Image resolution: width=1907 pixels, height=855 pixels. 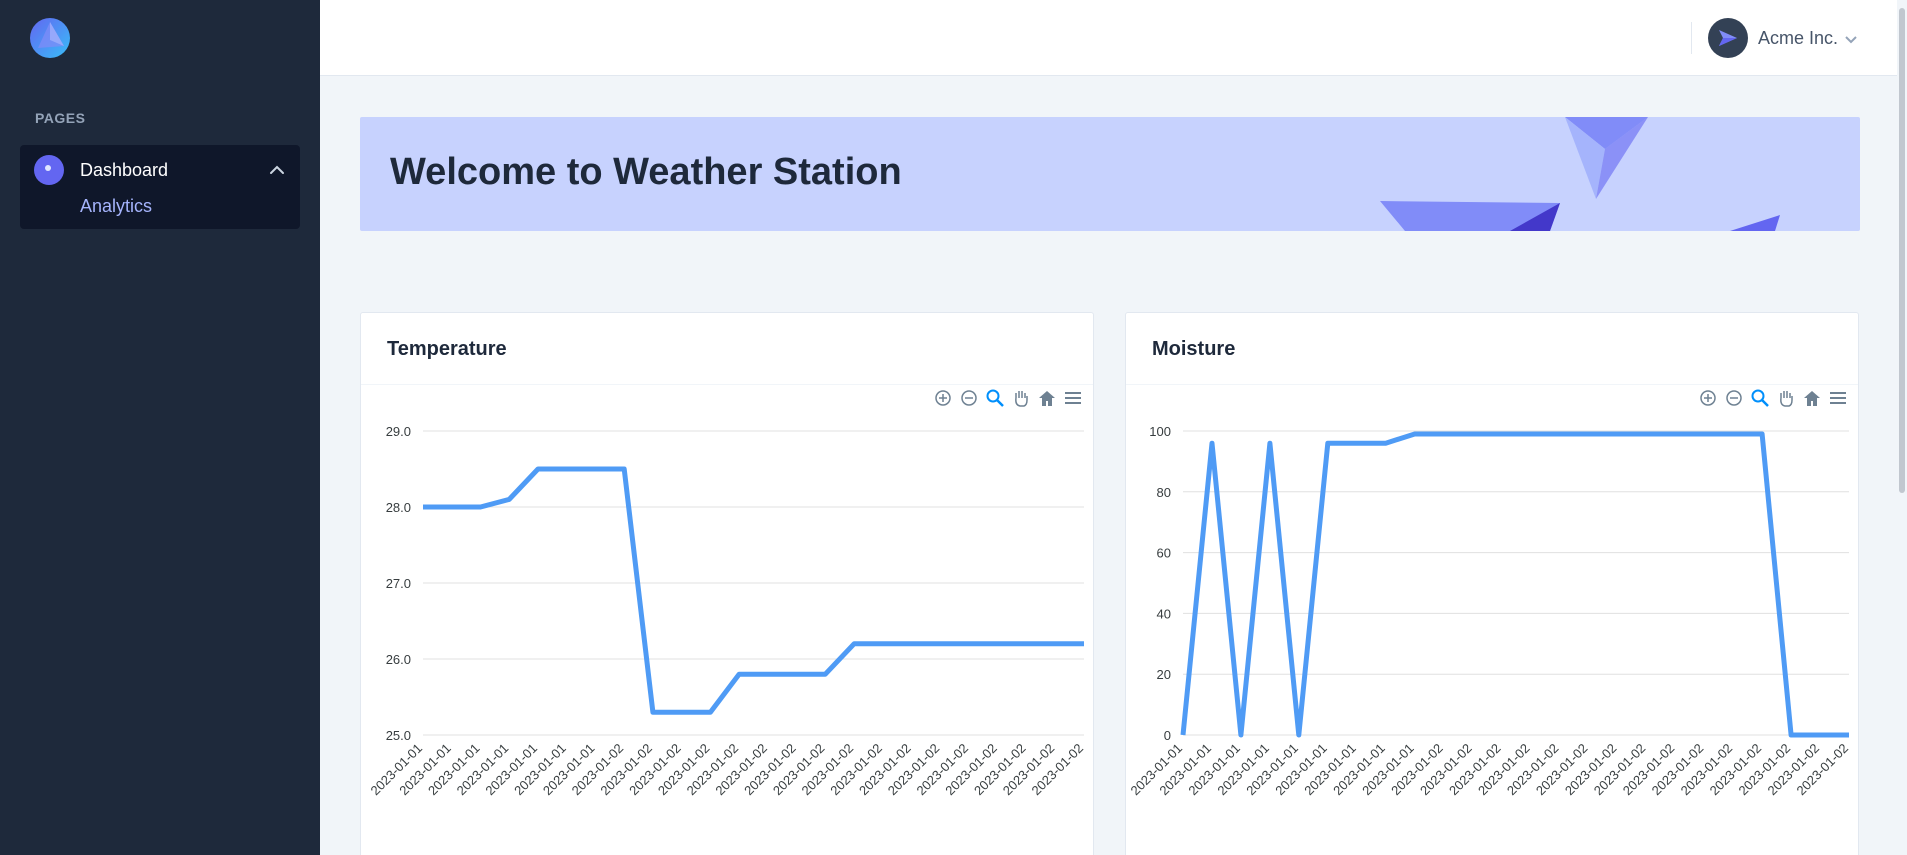 What do you see at coordinates (1113, 38) in the screenshot?
I see `top-header: Acme Inc.` at bounding box center [1113, 38].